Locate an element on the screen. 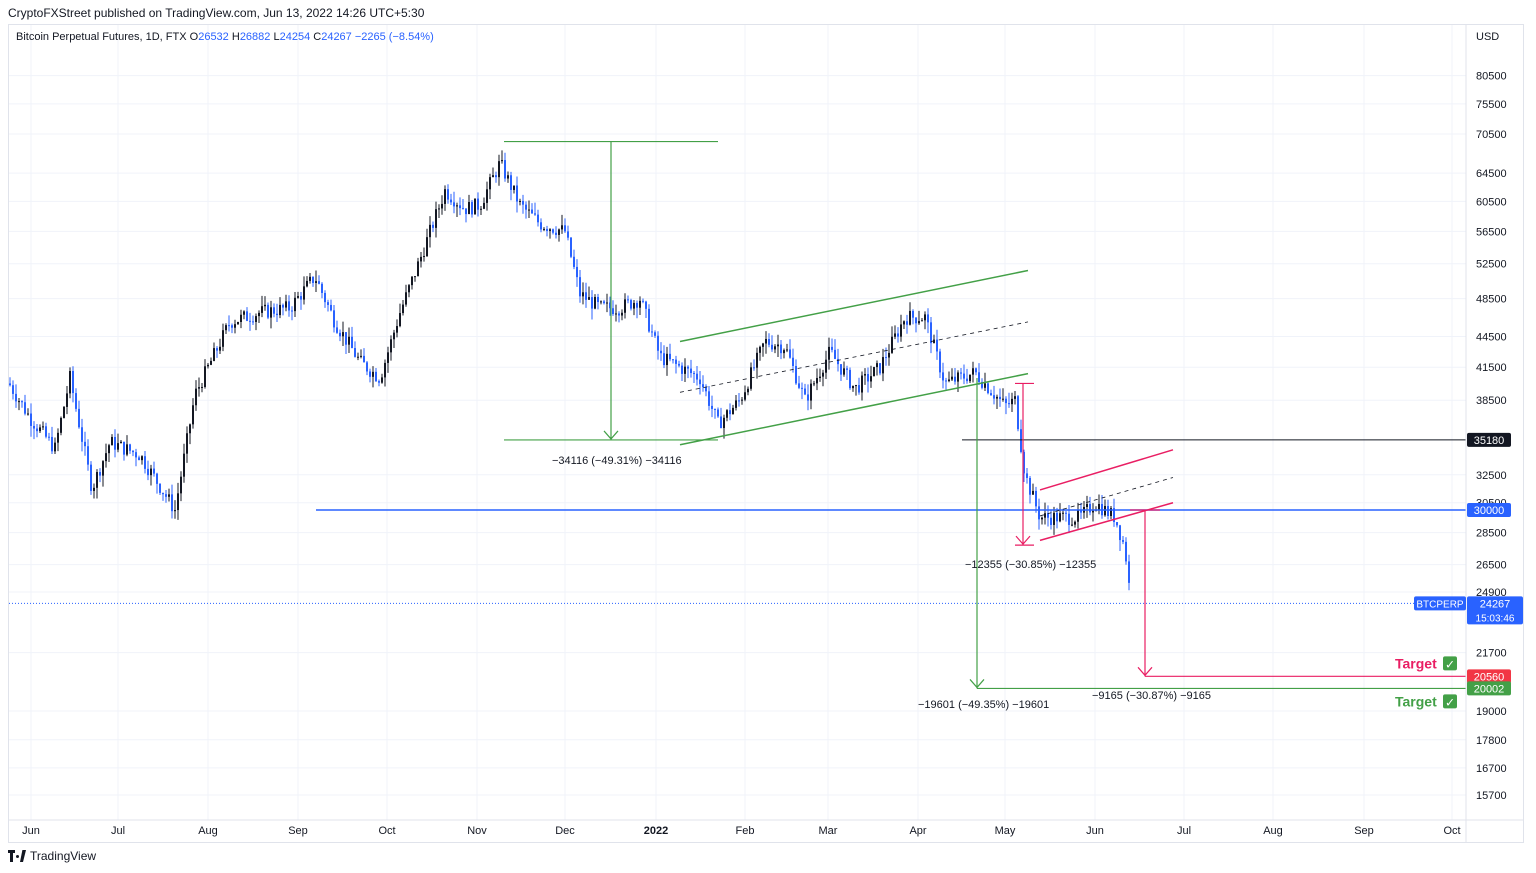 The width and height of the screenshot is (1536, 873). target-label: Target is located at coordinates (1416, 663).